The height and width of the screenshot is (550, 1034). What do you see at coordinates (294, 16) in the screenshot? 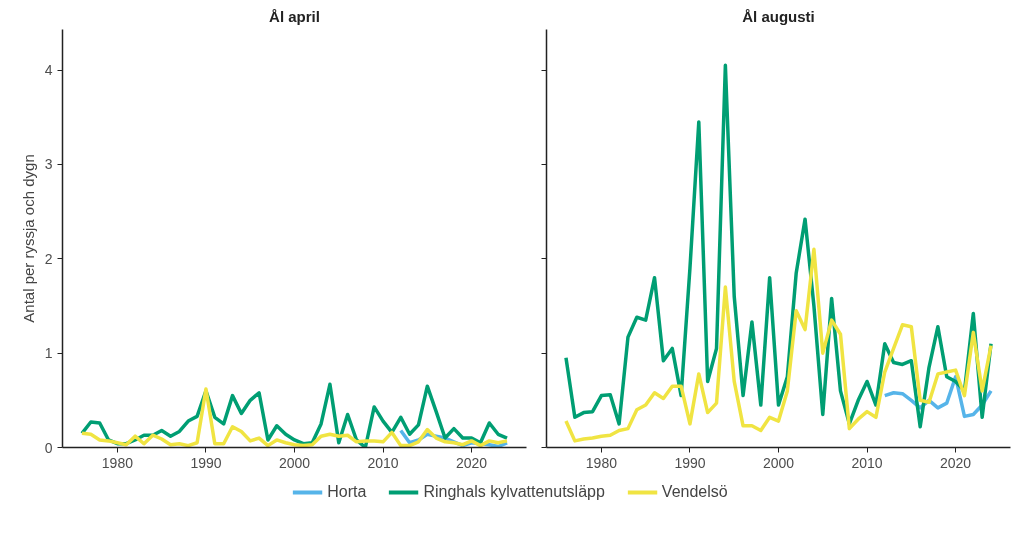
I see `chart-title: Ål april` at bounding box center [294, 16].